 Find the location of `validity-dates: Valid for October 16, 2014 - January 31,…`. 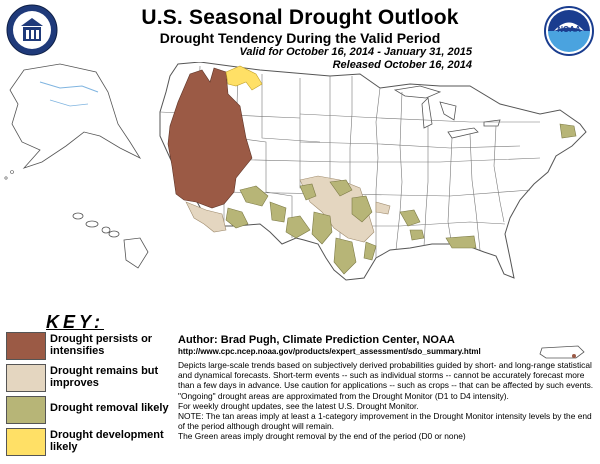

validity-dates: Valid for October 16, 2014 - January 31,… is located at coordinates (355, 59).